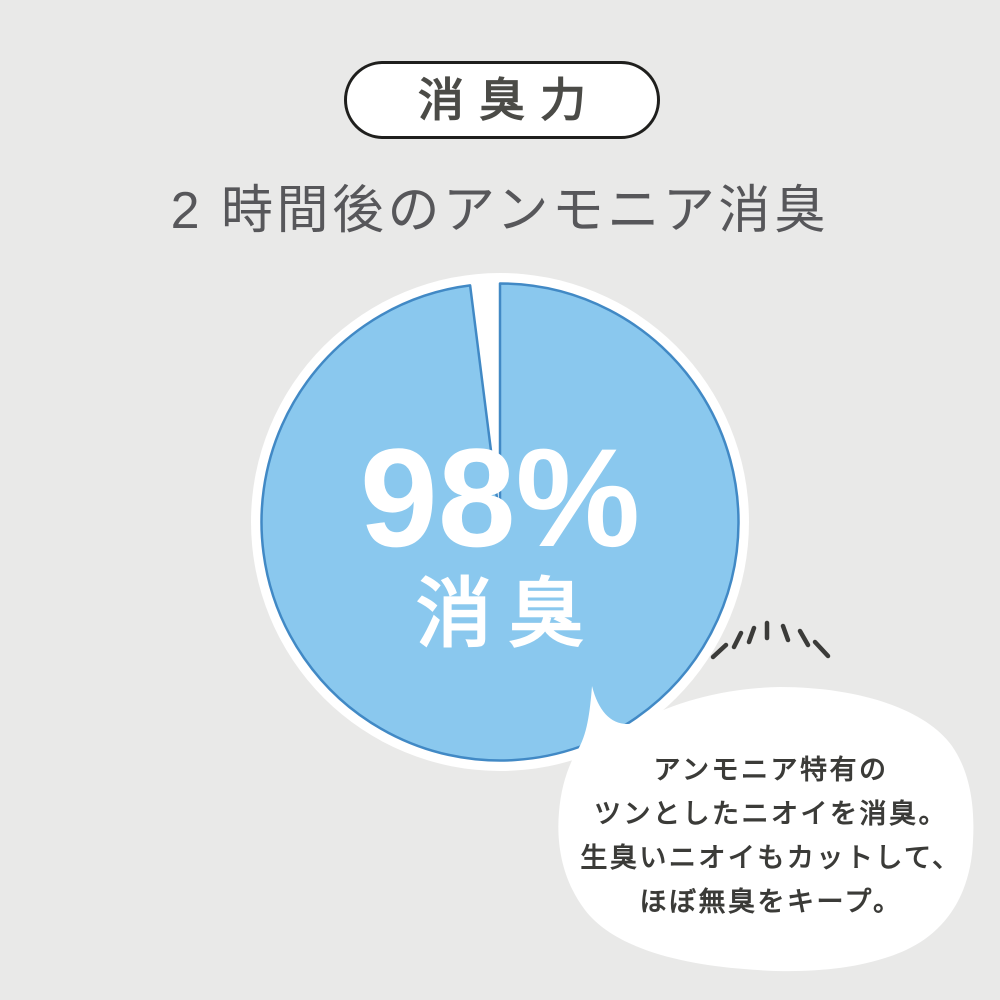  What do you see at coordinates (771, 770) in the screenshot?
I see `bubble-line-1: アンモニア特有の` at bounding box center [771, 770].